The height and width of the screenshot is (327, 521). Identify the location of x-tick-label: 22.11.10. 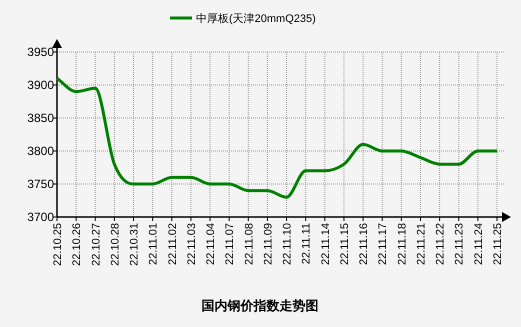
(288, 244).